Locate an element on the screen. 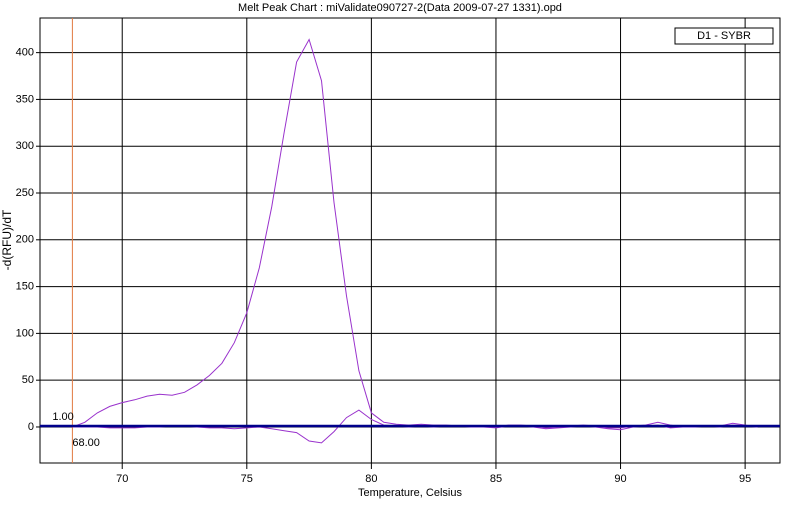 This screenshot has width=800, height=505. y-tick-label: 100 is located at coordinates (25, 333).